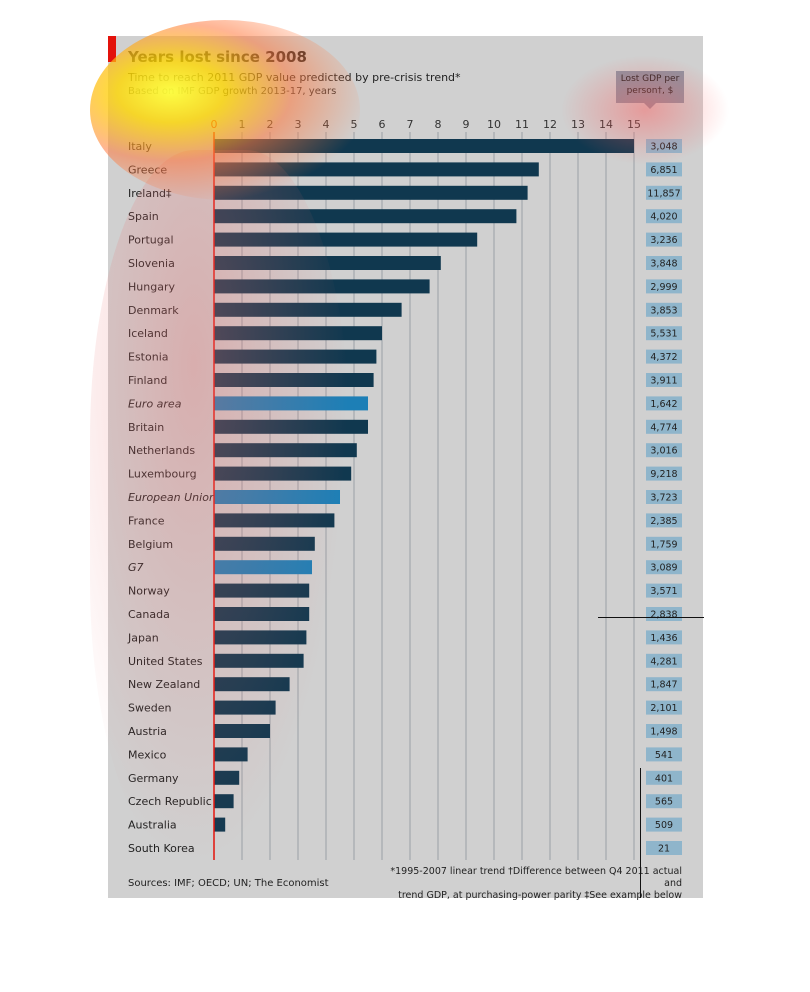  I want to click on category-label: European Union, so click(172, 497).